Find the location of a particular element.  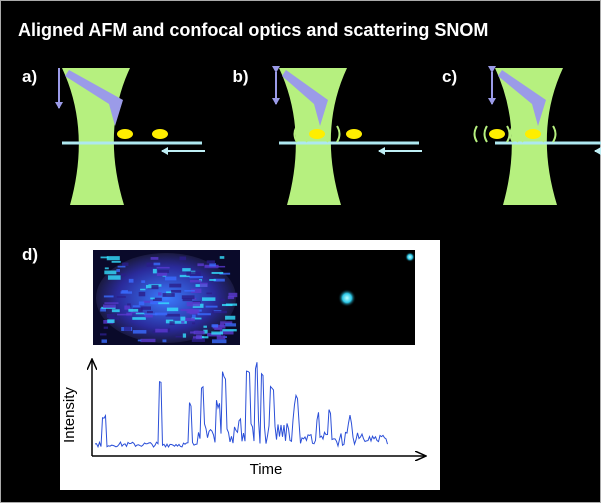

afm-blob is located at coordinates (166, 298).